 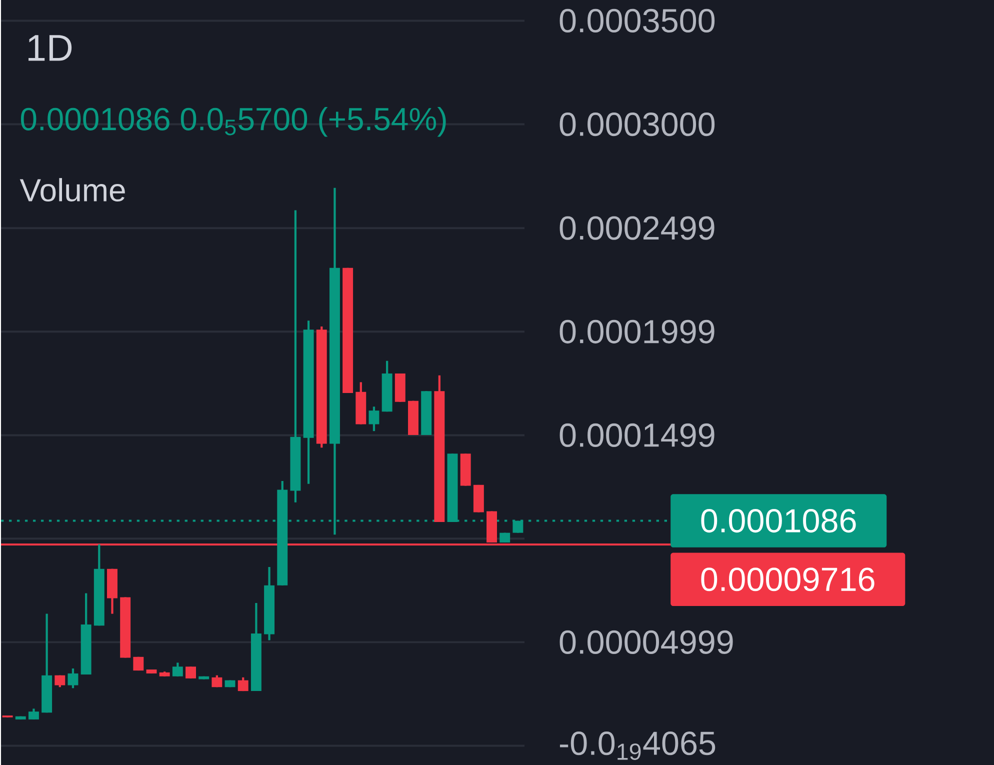 I want to click on text: 1D, so click(x=50, y=48).